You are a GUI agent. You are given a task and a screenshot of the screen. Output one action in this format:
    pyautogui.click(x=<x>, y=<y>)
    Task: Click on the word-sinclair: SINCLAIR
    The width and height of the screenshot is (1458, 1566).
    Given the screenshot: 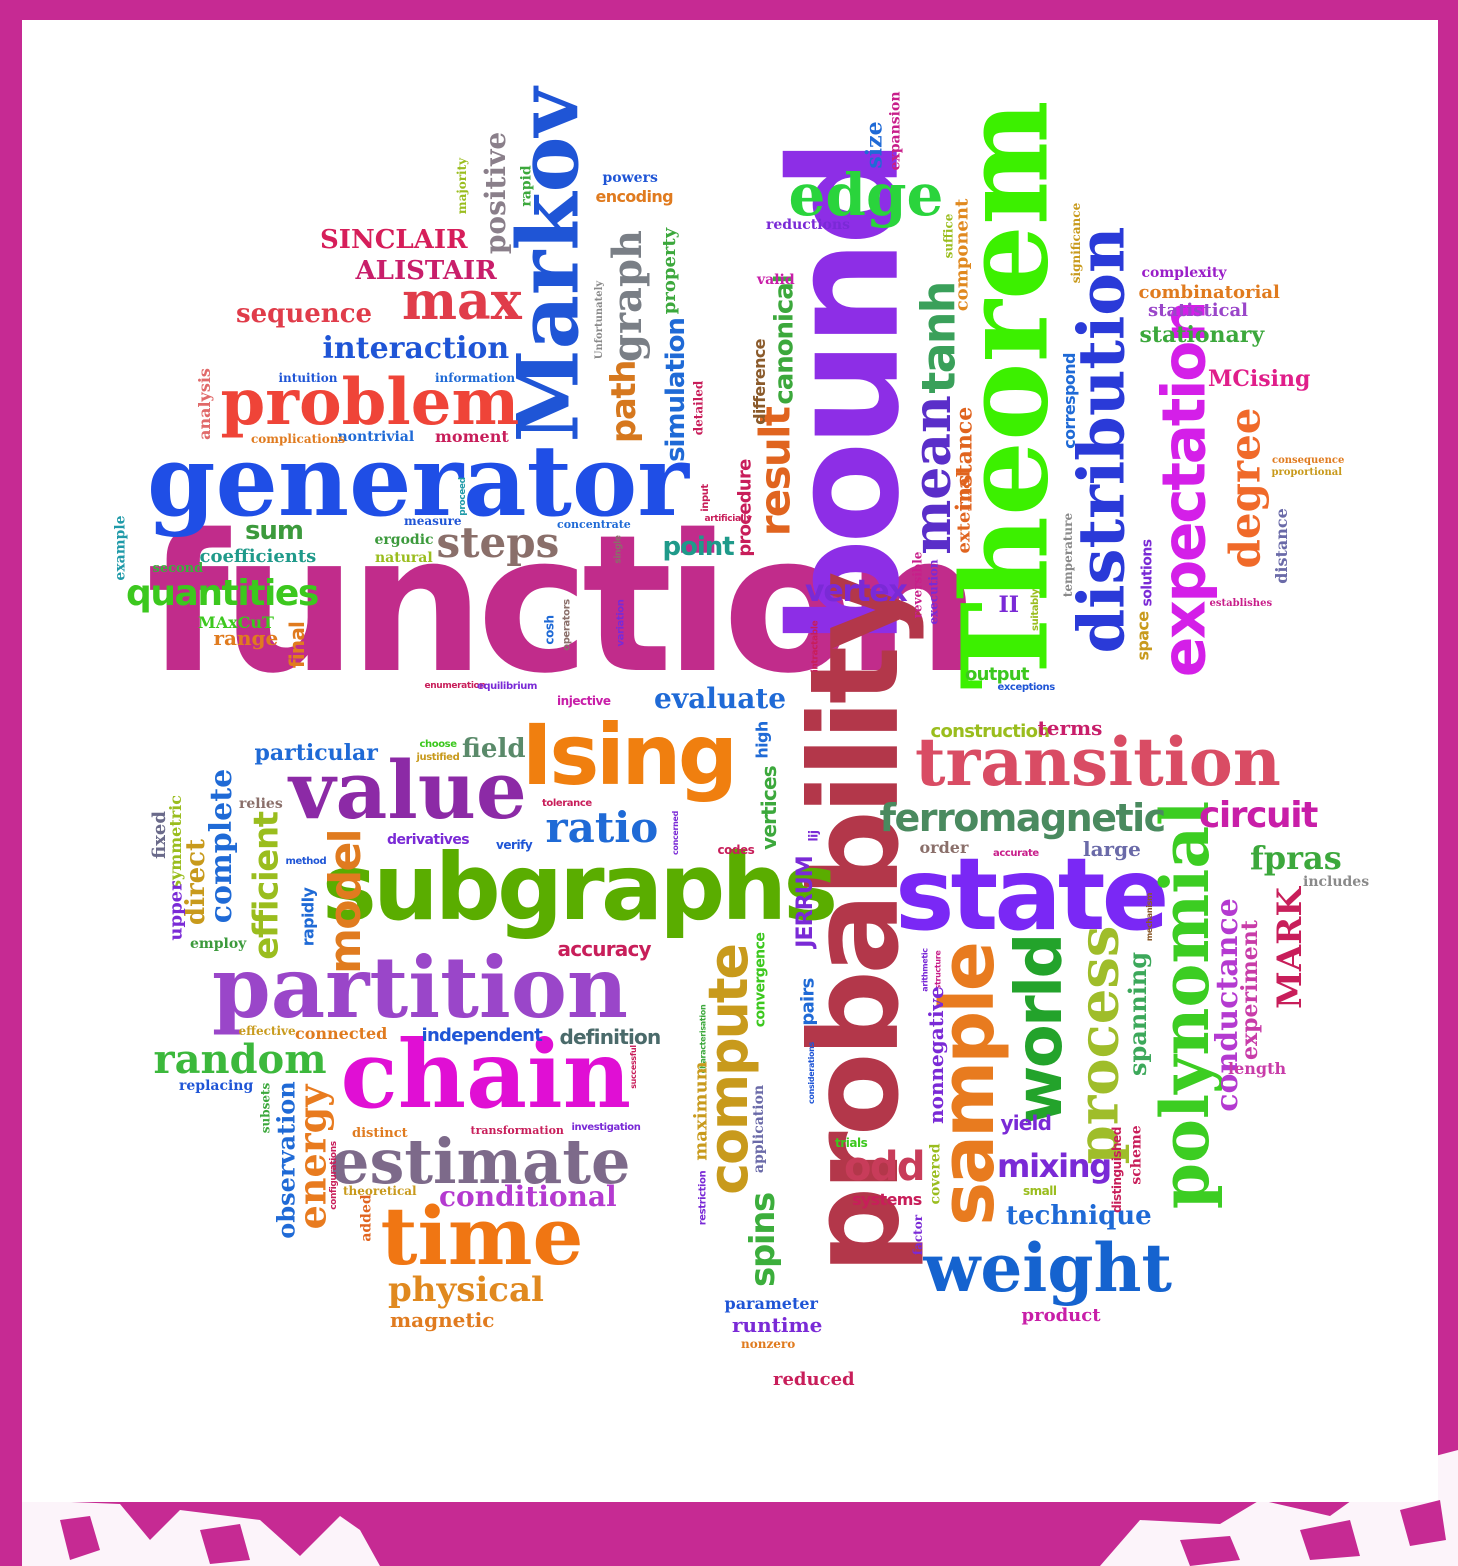 What is the action you would take?
    pyautogui.click(x=394, y=240)
    